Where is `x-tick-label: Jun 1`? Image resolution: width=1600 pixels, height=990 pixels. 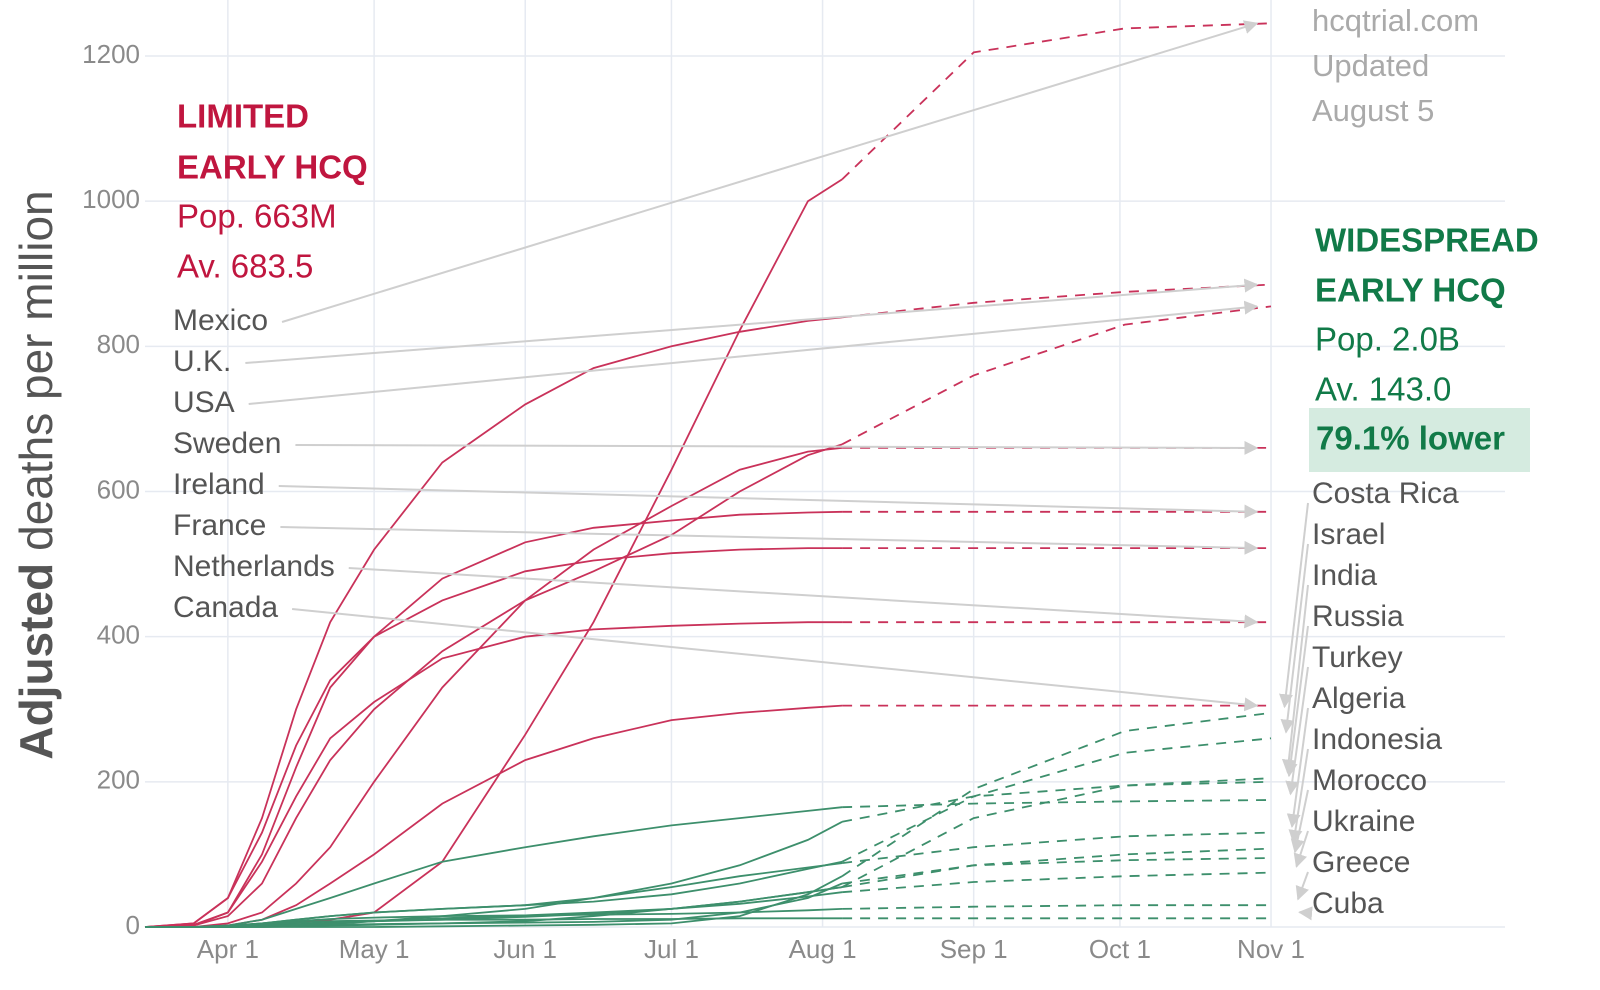 x-tick-label: Jun 1 is located at coordinates (525, 949).